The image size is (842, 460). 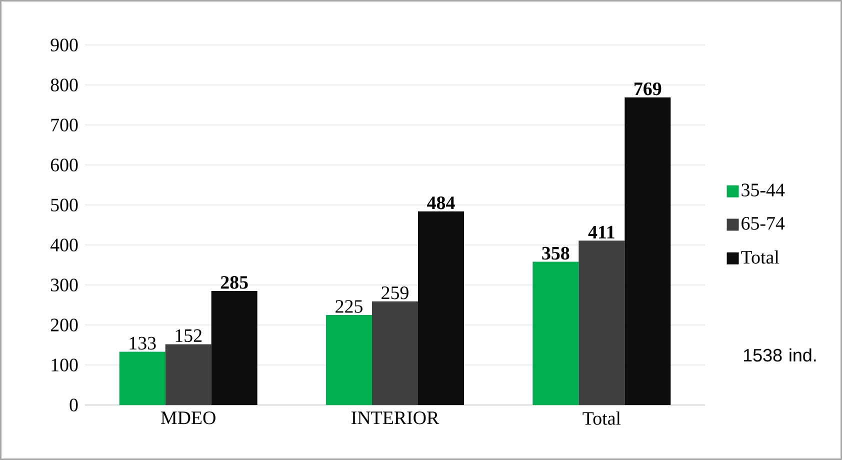 I want to click on data-label: 358, so click(x=556, y=253).